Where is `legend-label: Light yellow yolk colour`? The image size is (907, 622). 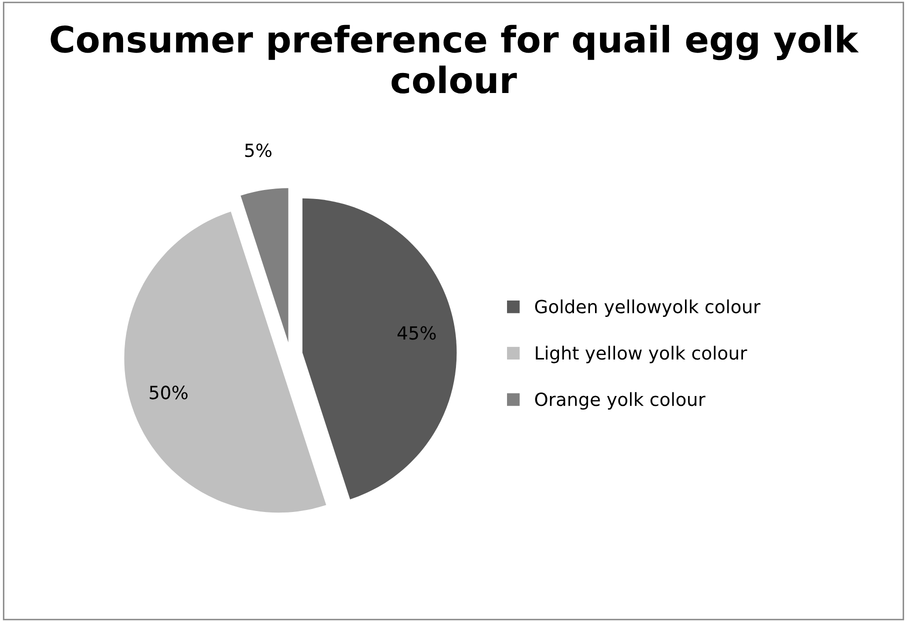
legend-label: Light yellow yolk colour is located at coordinates (642, 355).